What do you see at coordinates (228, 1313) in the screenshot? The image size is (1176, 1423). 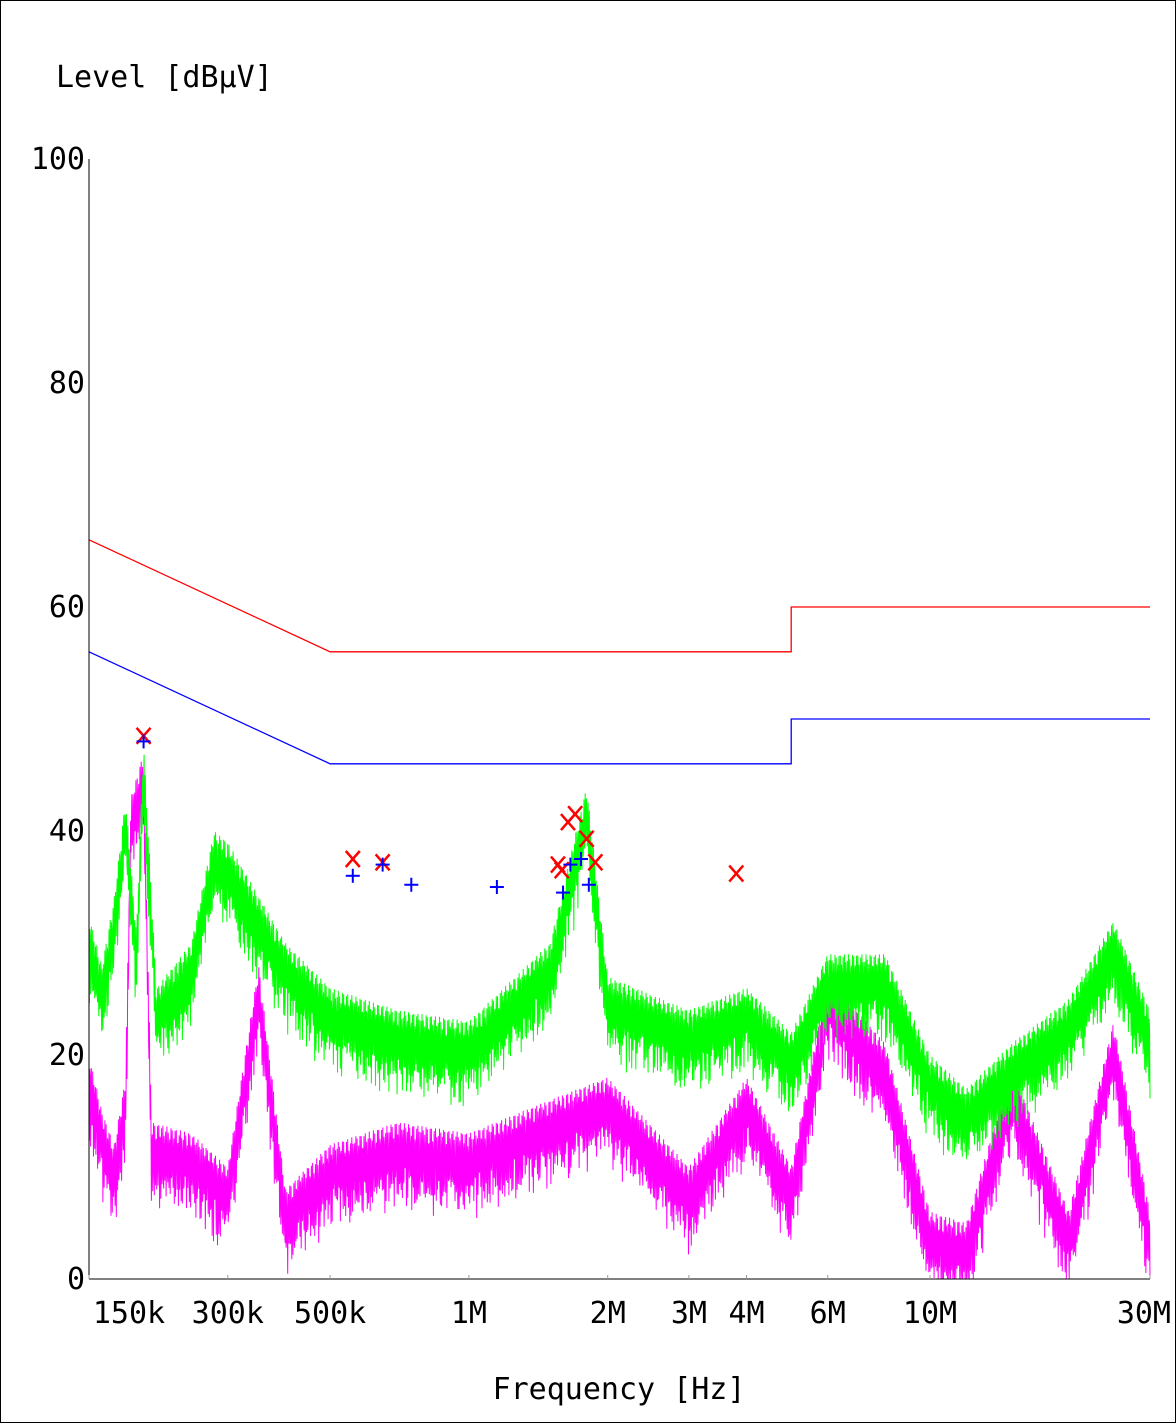 I see `x-tick-label: 300k` at bounding box center [228, 1313].